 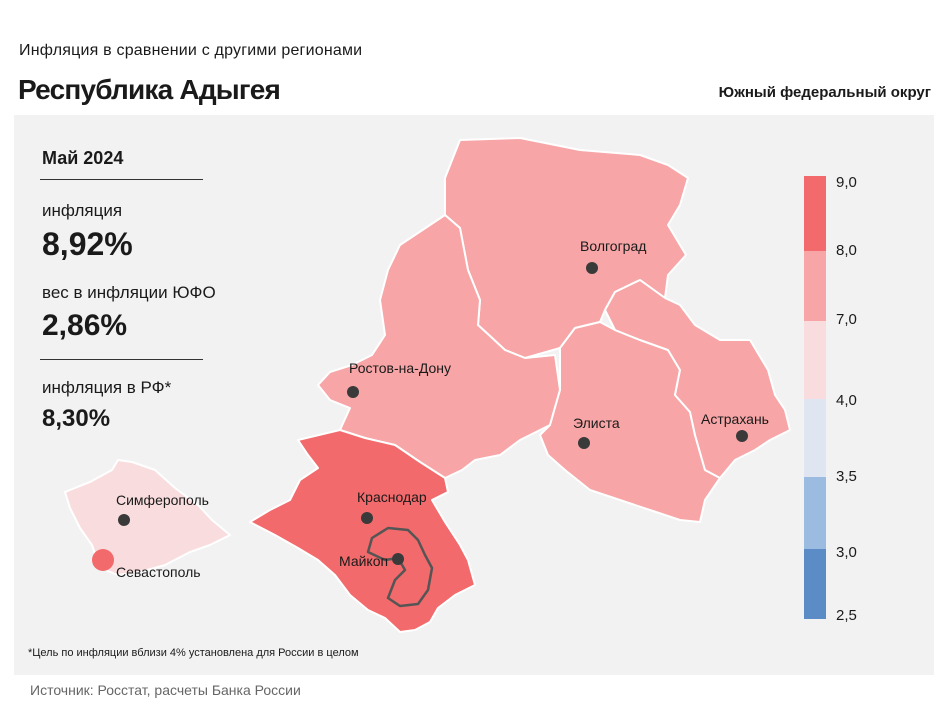 I want to click on city-label-maykop: Майкоп, so click(x=364, y=561).